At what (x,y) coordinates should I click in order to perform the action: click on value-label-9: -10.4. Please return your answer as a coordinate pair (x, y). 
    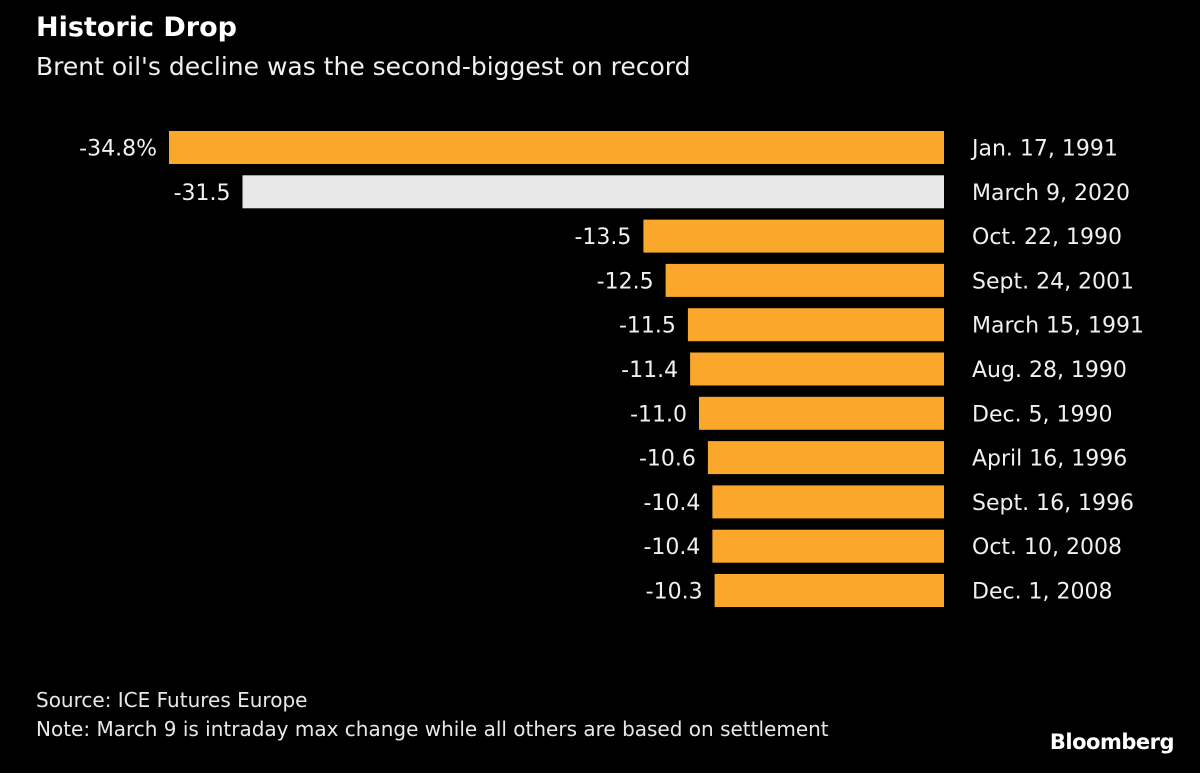
    Looking at the image, I should click on (671, 547).